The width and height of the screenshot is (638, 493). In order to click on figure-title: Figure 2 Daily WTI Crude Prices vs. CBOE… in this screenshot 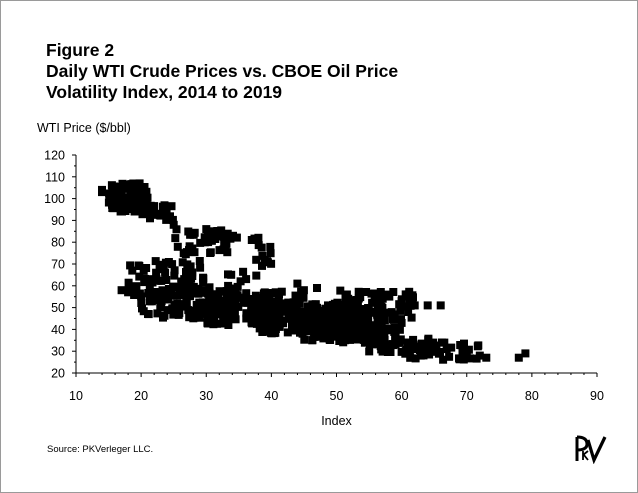, I will do `click(222, 71)`.